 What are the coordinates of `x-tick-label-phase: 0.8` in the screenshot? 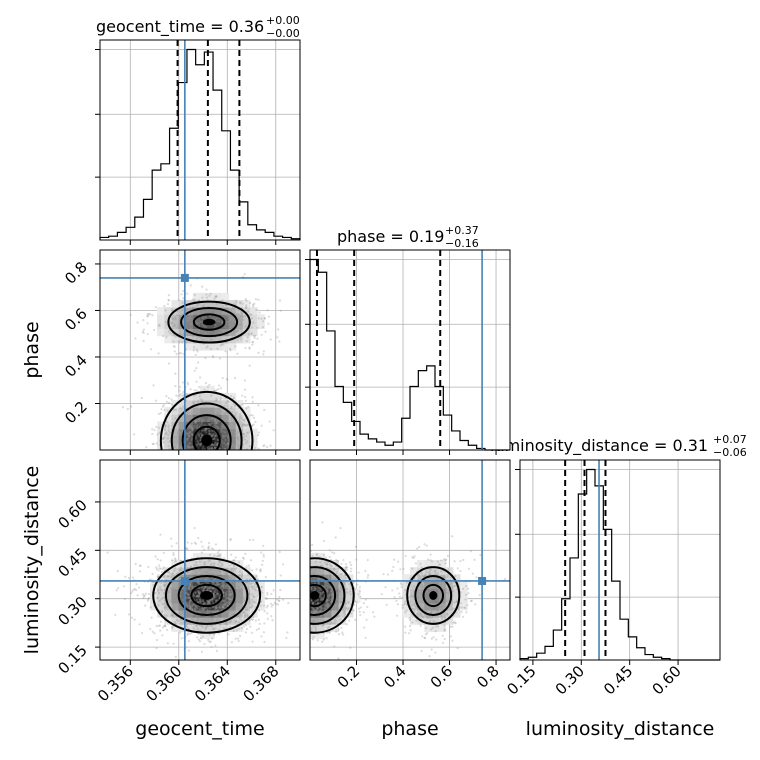 It's located at (488, 677).